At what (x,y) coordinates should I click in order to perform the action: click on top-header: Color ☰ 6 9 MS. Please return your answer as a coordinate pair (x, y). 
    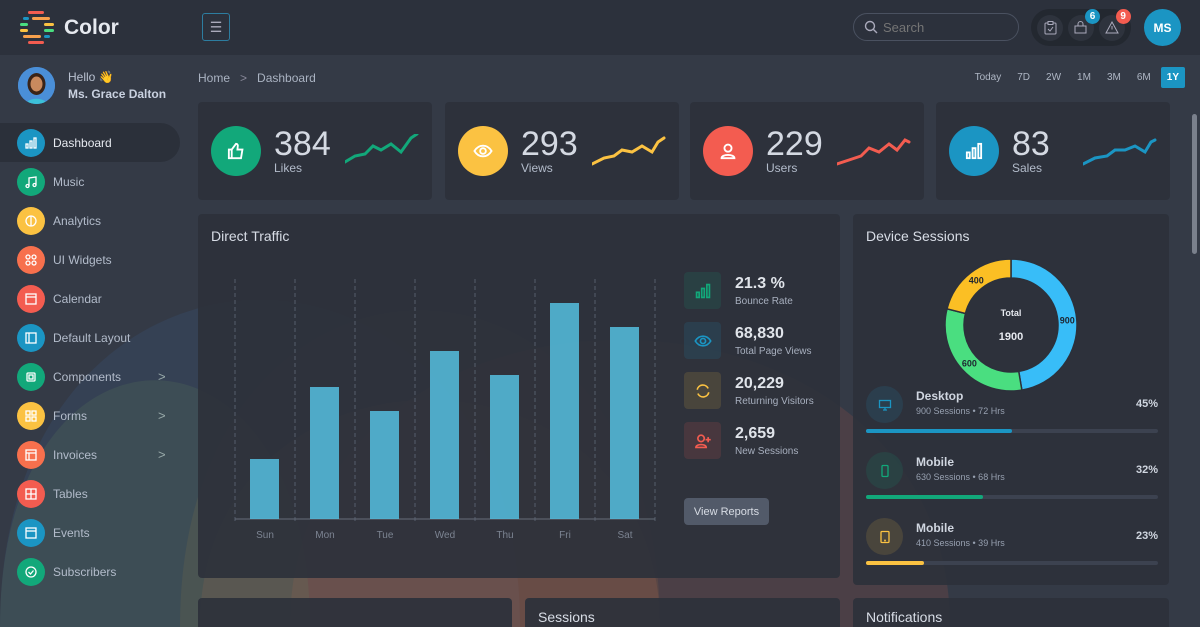
    Looking at the image, I should click on (600, 27).